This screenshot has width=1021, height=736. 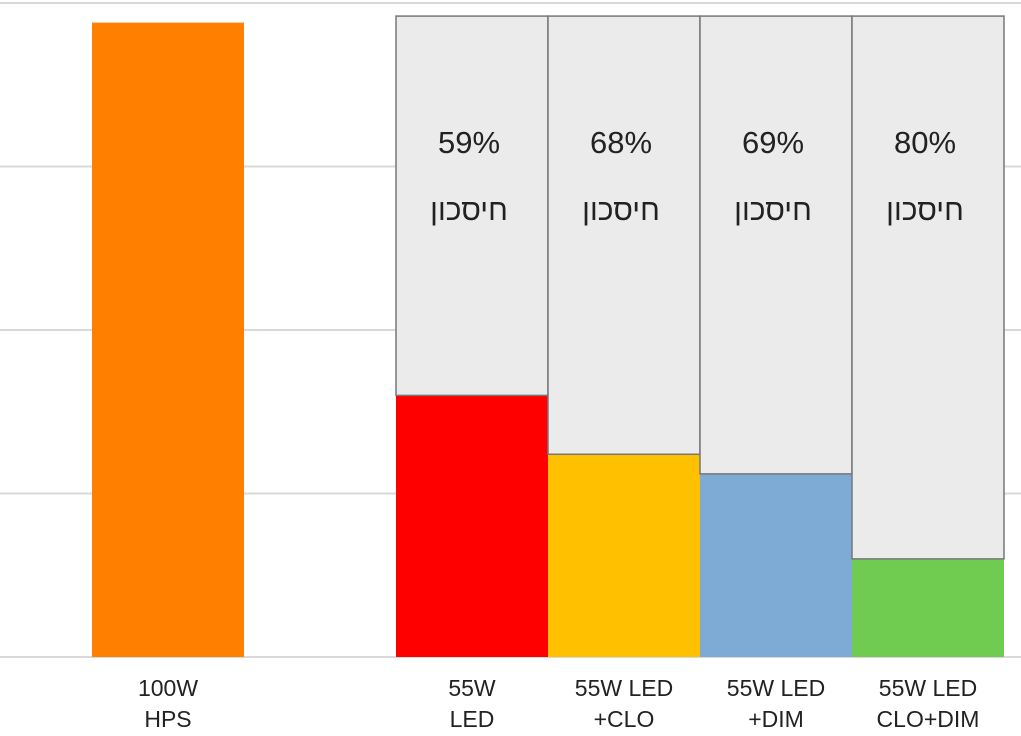 I want to click on x-tick-label: +DIM, so click(x=776, y=719).